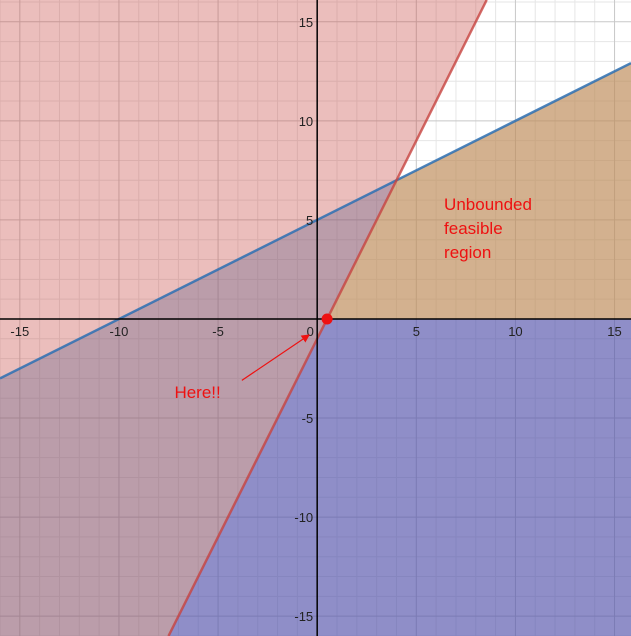  I want to click on y-tick-label: 5, so click(309, 220).